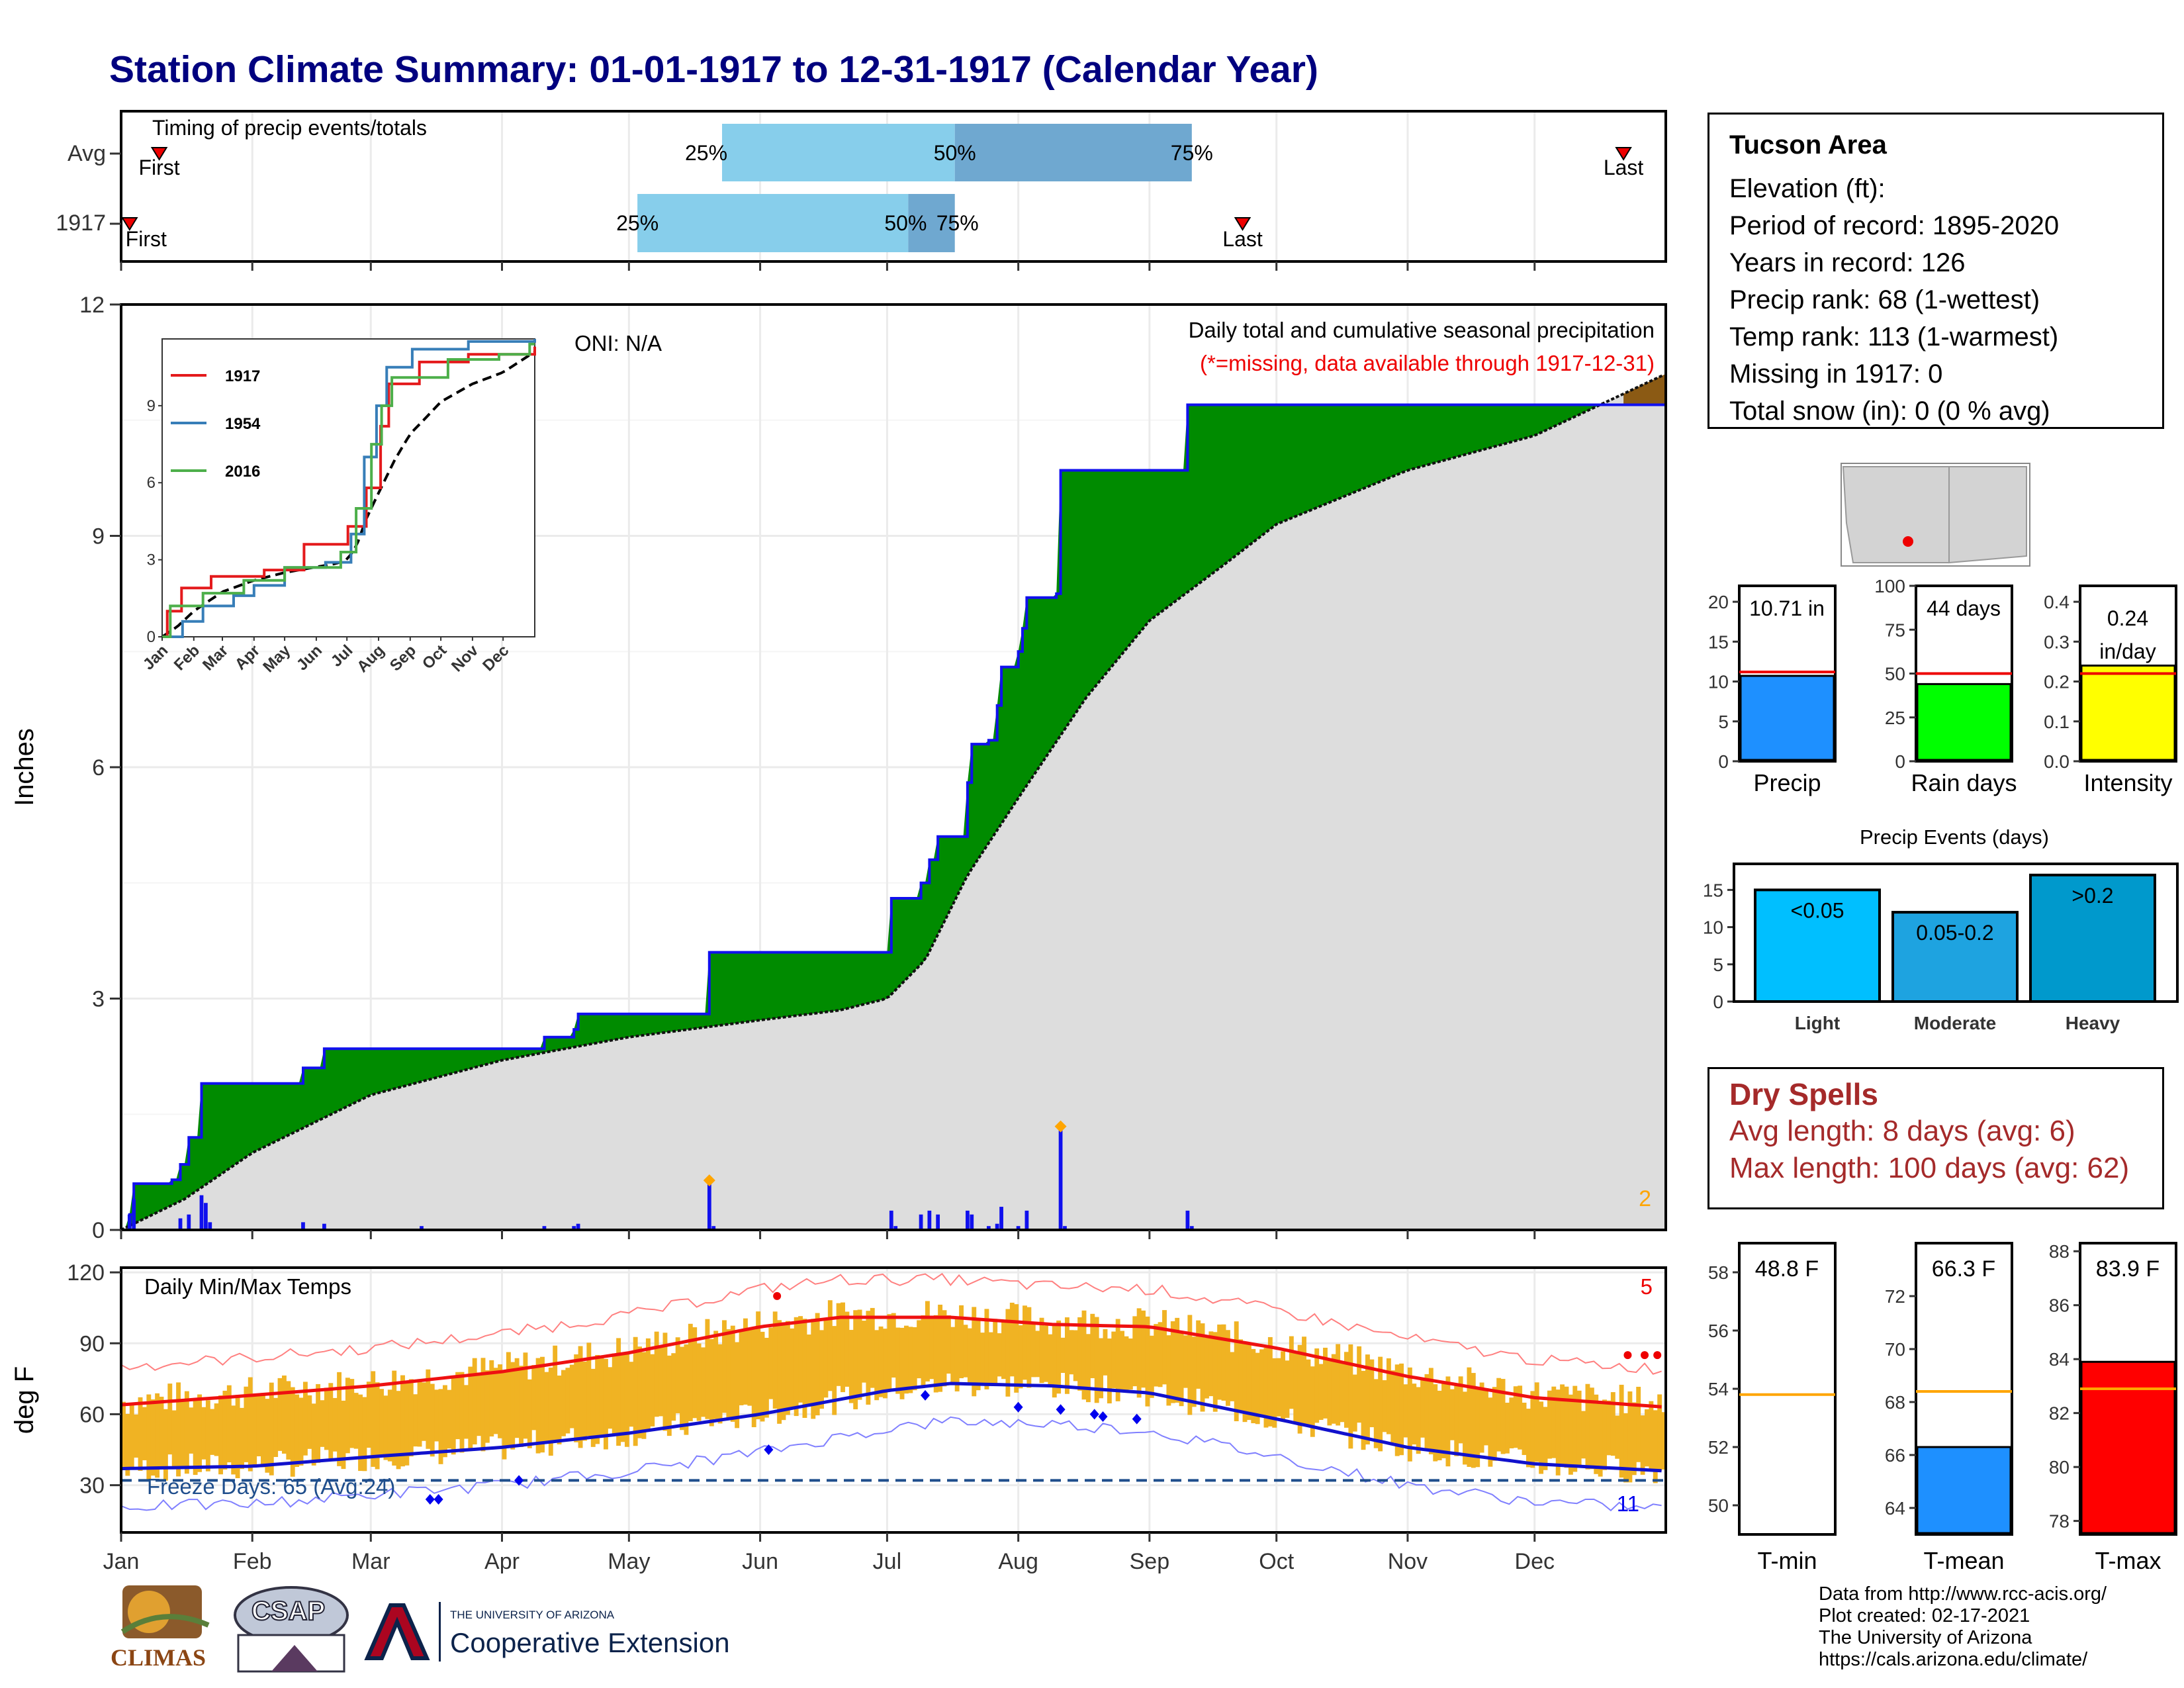 The width and height of the screenshot is (2184, 1688). I want to click on station-line: Temp rank: 113 (1-warmest), so click(1894, 337).